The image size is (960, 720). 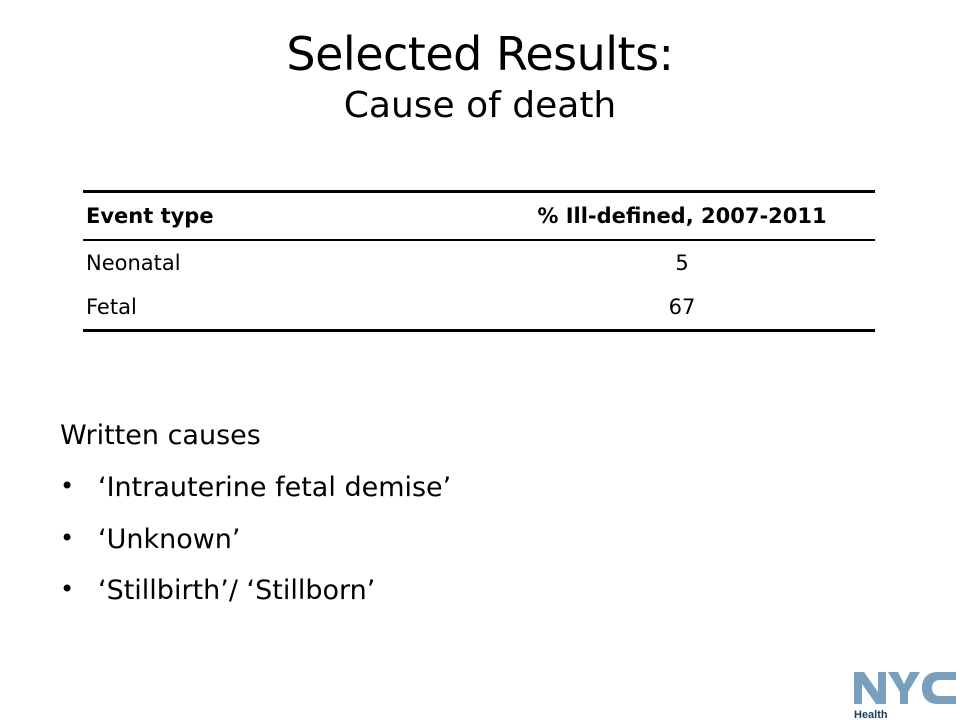 What do you see at coordinates (682, 308) in the screenshot?
I see `cell-pct: 67` at bounding box center [682, 308].